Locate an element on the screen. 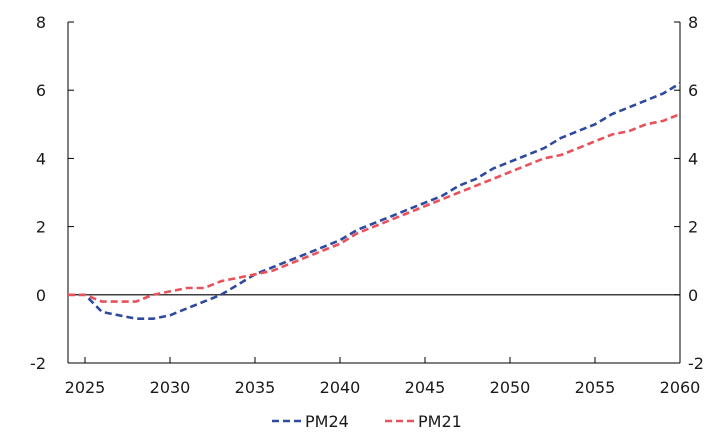 Image resolution: width=726 pixels, height=443 pixels. x-tick-label: 2035 is located at coordinates (255, 387).